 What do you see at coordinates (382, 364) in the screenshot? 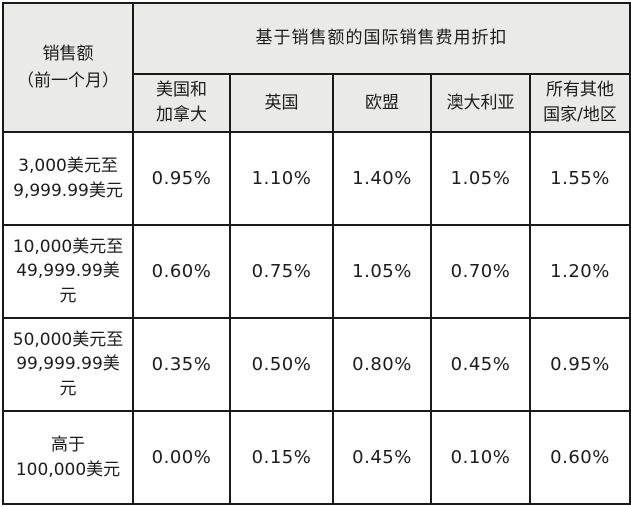
I see `value-cell: 0.80%` at bounding box center [382, 364].